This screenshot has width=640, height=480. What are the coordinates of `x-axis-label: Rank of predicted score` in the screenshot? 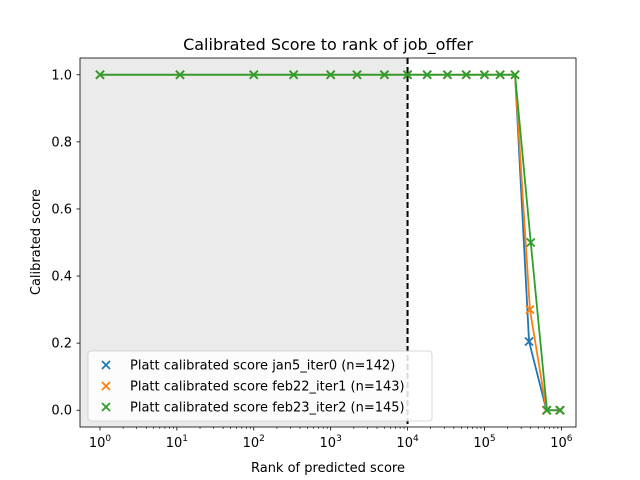 It's located at (328, 468).